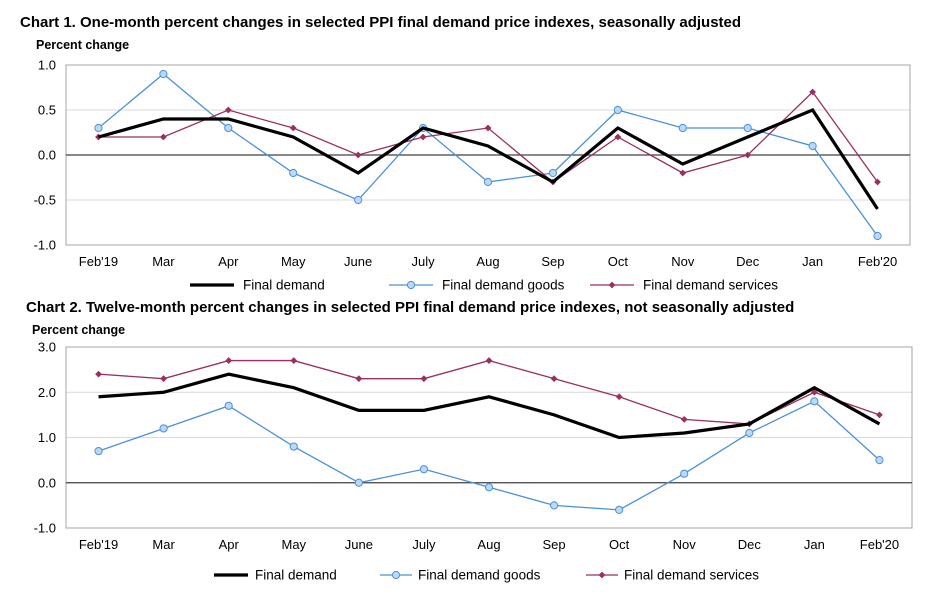 Image resolution: width=932 pixels, height=601 pixels. What do you see at coordinates (47, 65) in the screenshot?
I see `y-tick-label: 1.0` at bounding box center [47, 65].